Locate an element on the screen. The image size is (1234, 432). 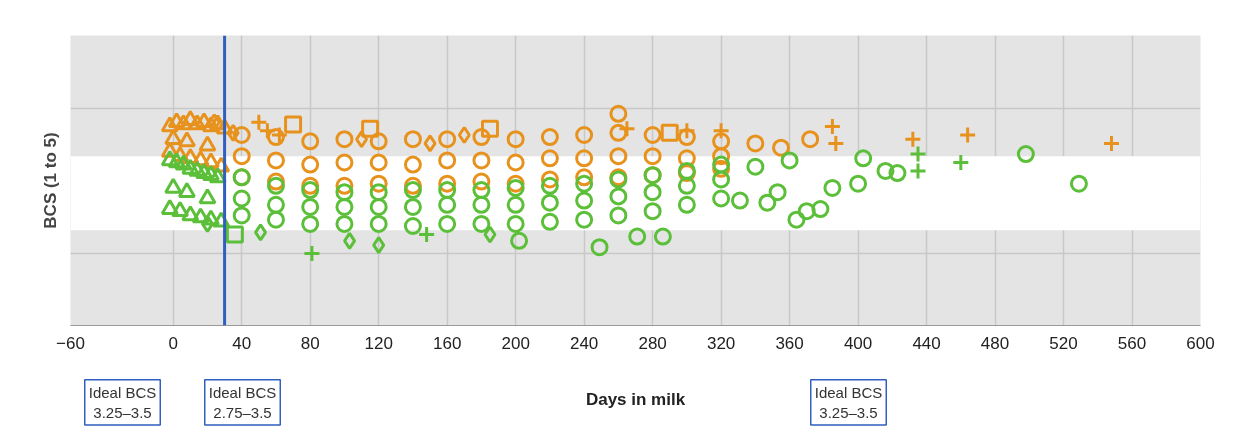
x-tick-label: −60 is located at coordinates (70, 343).